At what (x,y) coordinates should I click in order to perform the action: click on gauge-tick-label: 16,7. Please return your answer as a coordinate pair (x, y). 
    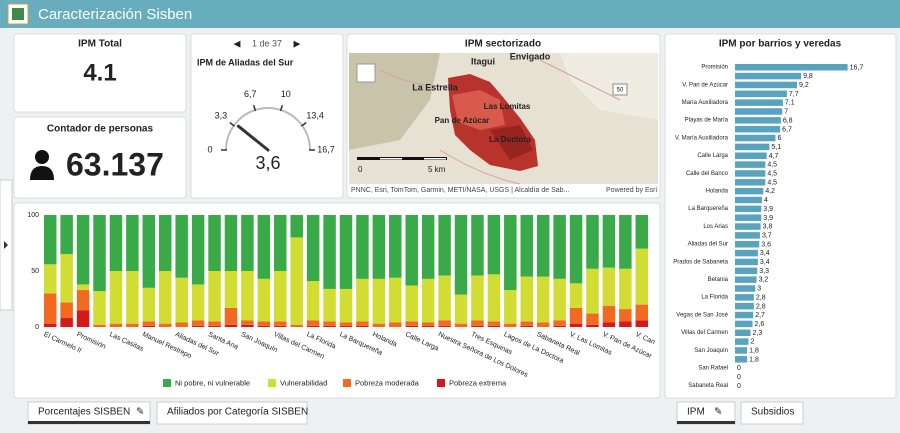
    Looking at the image, I should click on (326, 149).